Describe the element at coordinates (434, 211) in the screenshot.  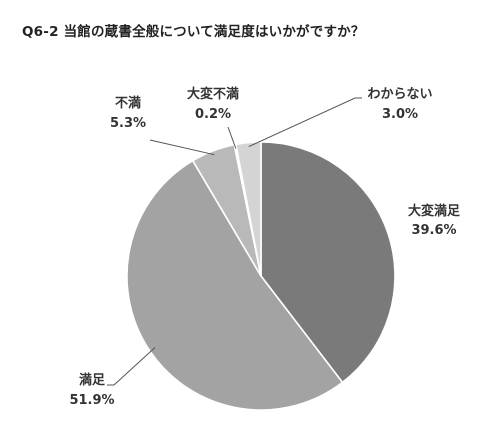
I see `slice-label-very-satisfied: 大変満足` at that location.